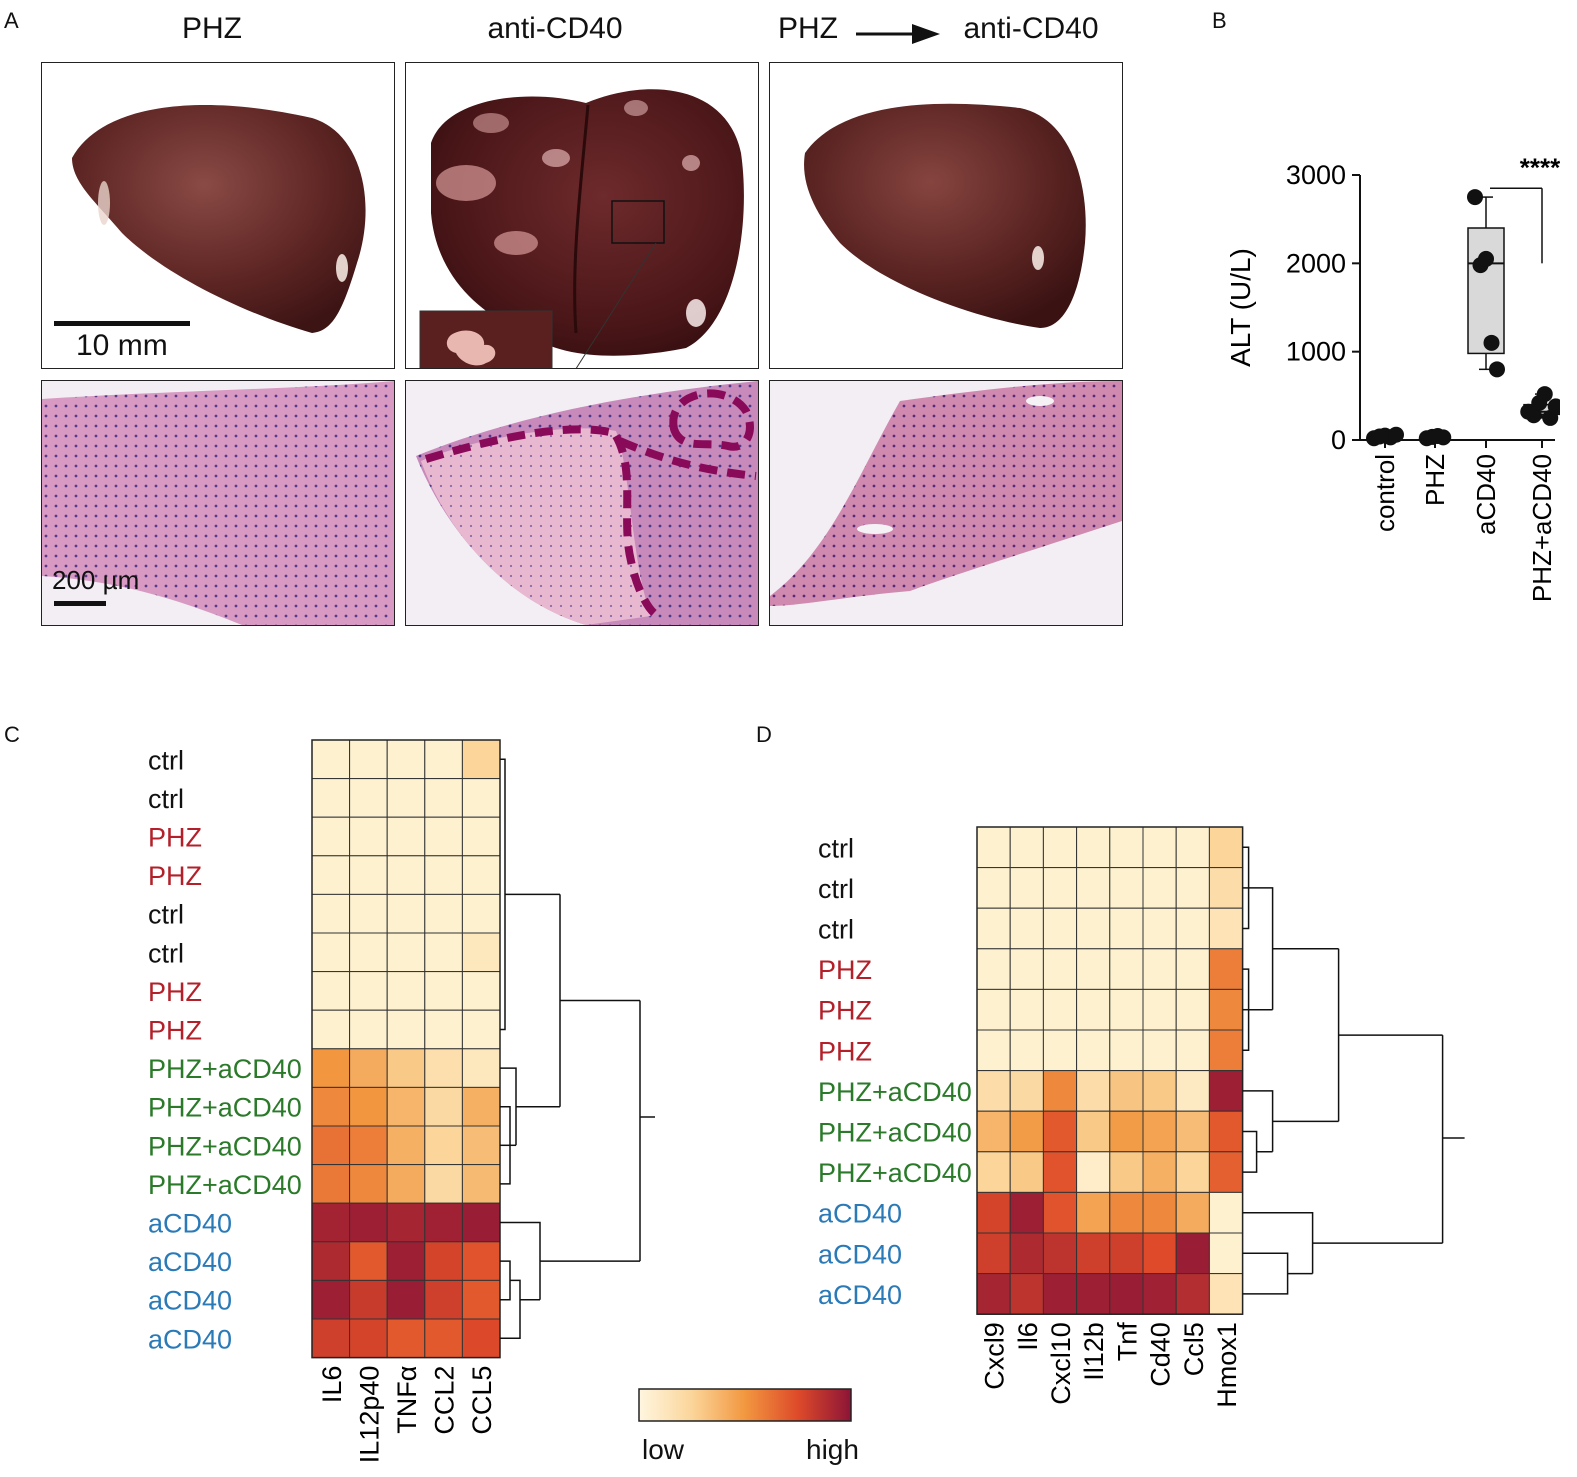 This screenshot has height=1477, width=1577. What do you see at coordinates (895, 1173) in the screenshot?
I see `row-label-phz-acd40: PHZ+aCD40` at bounding box center [895, 1173].